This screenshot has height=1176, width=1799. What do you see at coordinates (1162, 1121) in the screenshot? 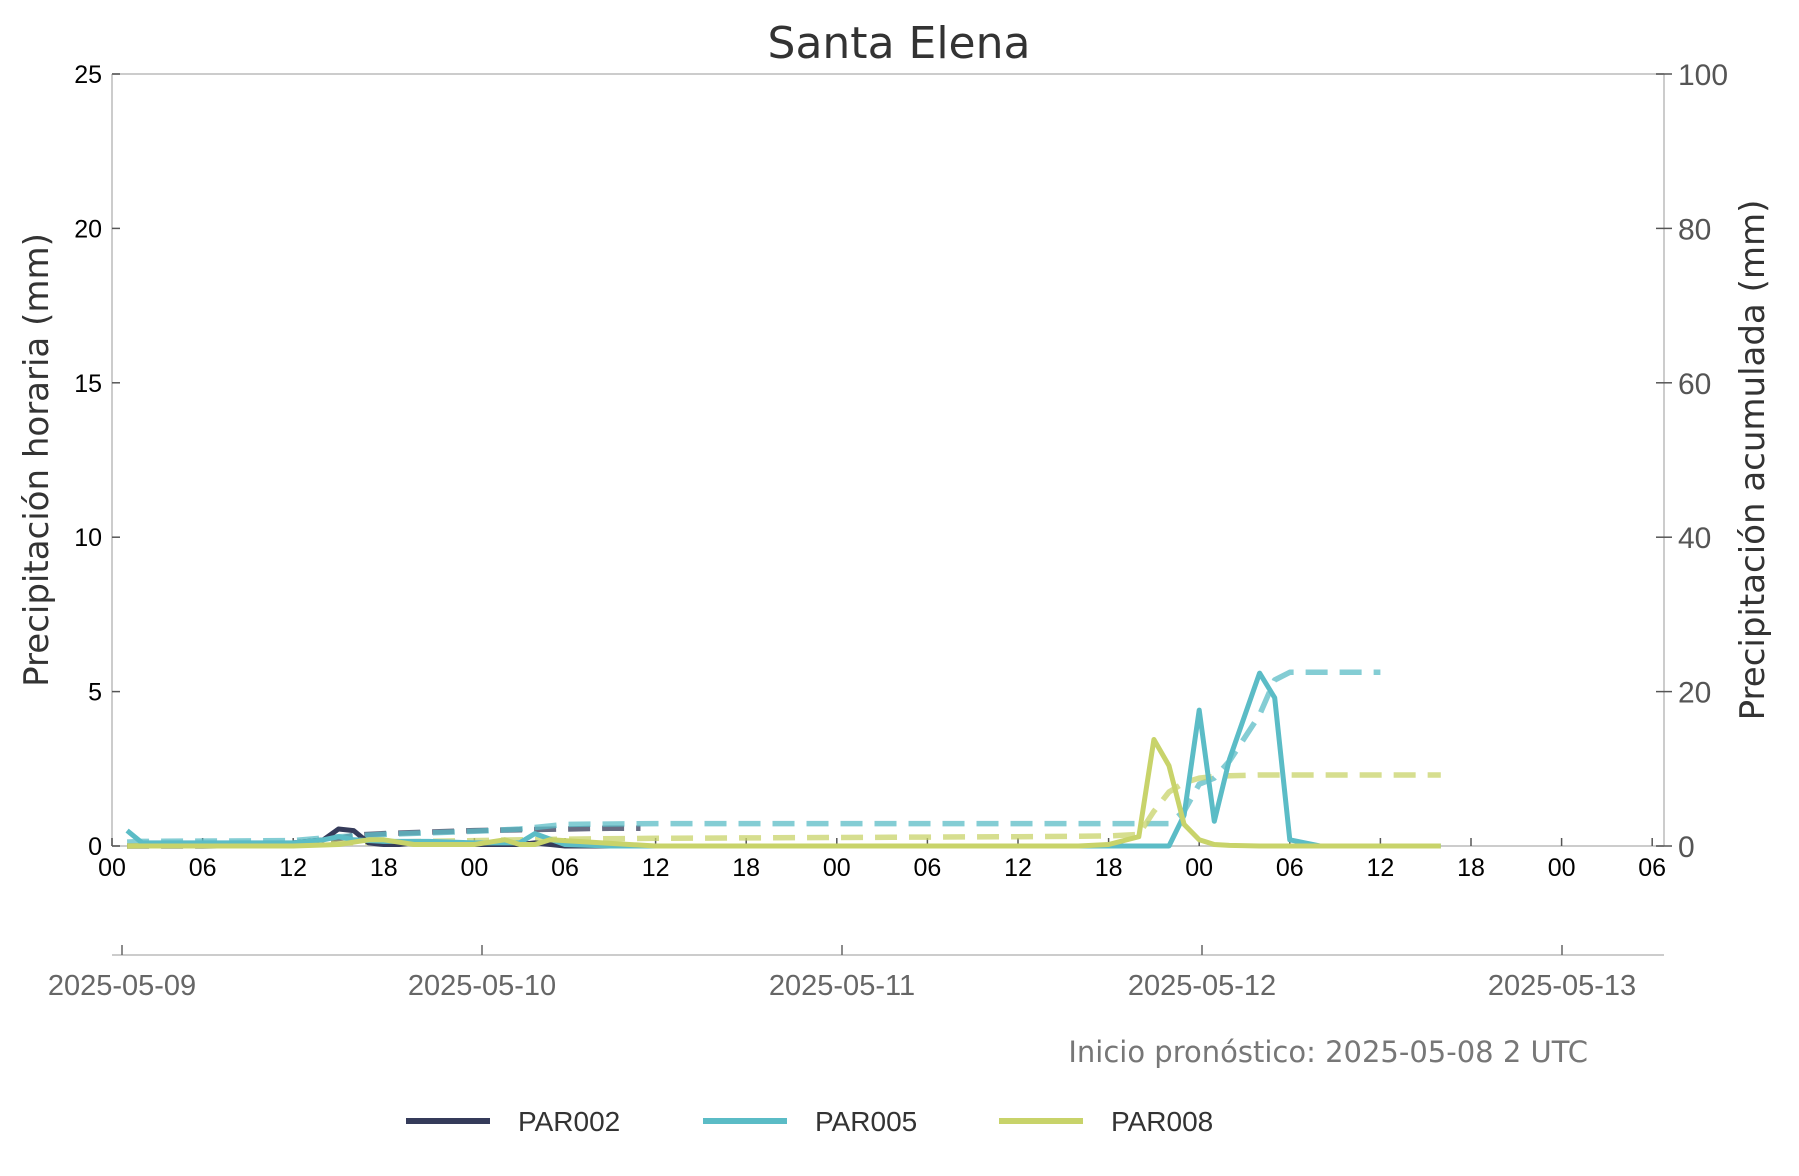
I see `legend-label-par008: PAR008` at bounding box center [1162, 1121].